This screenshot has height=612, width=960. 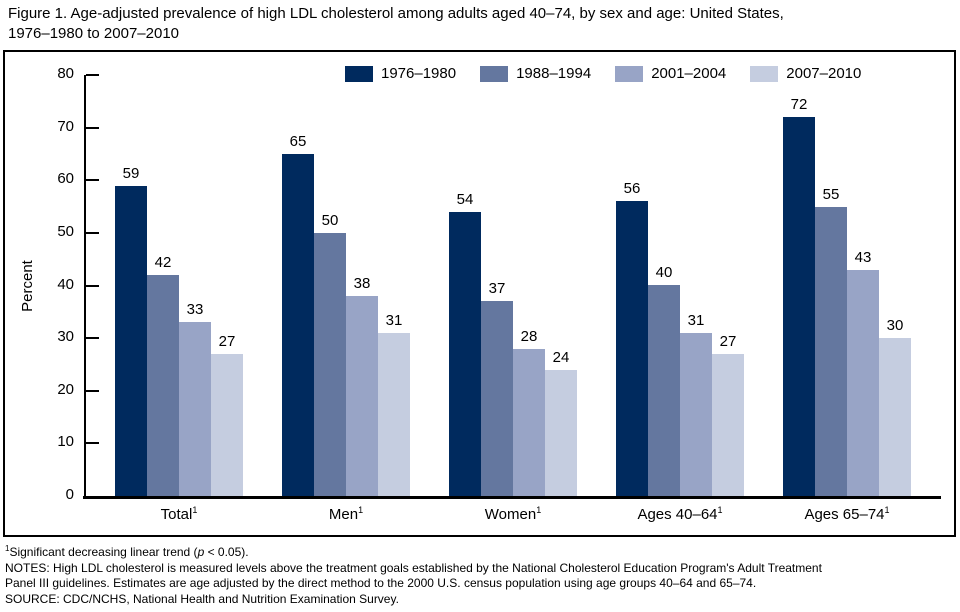 I want to click on y-tick-label: 50, so click(x=65, y=231).